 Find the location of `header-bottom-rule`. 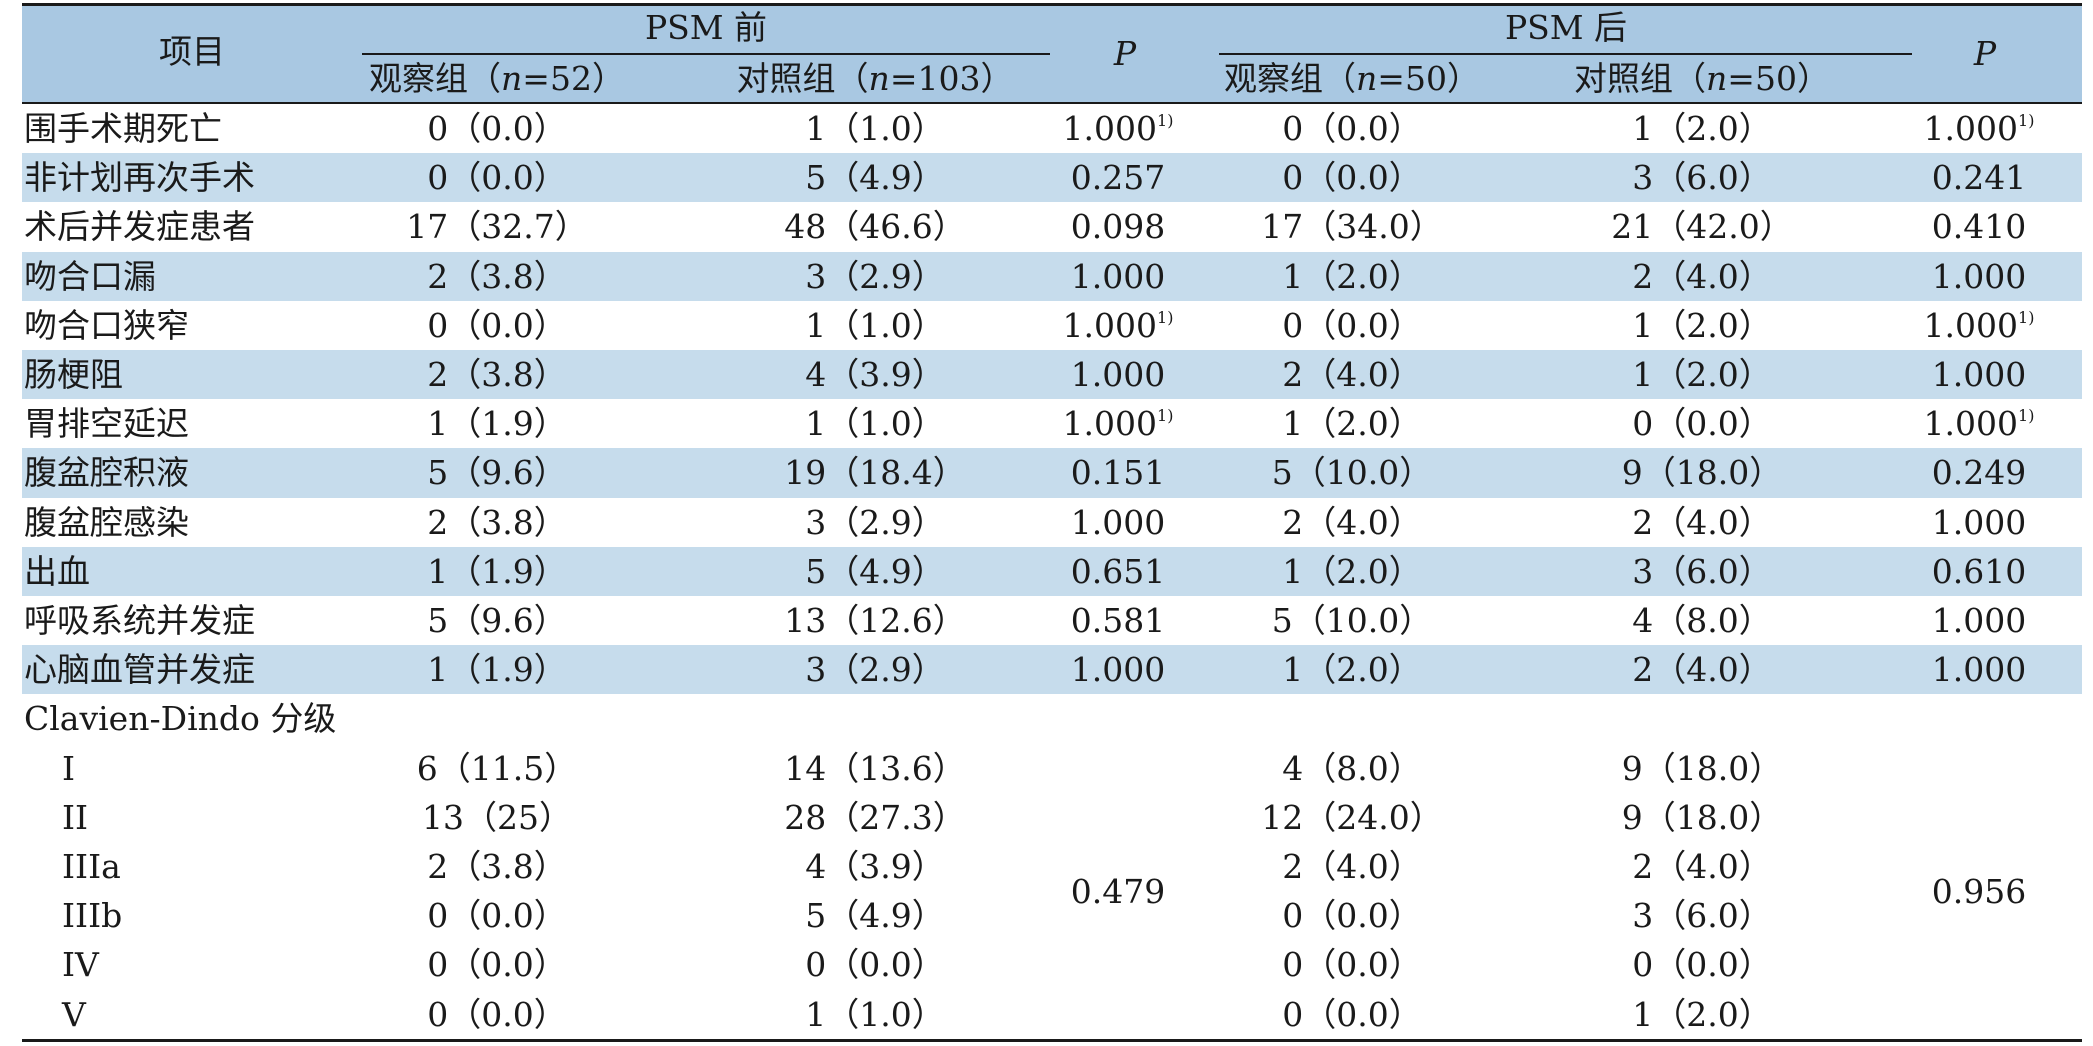

header-bottom-rule is located at coordinates (1052, 103).